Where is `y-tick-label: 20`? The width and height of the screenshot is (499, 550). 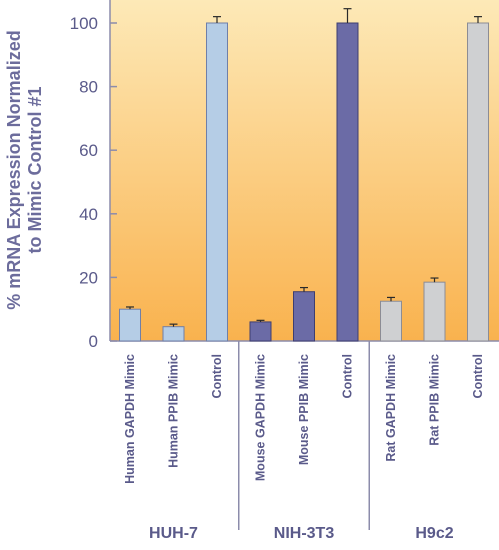
y-tick-label: 20 is located at coordinates (88, 277).